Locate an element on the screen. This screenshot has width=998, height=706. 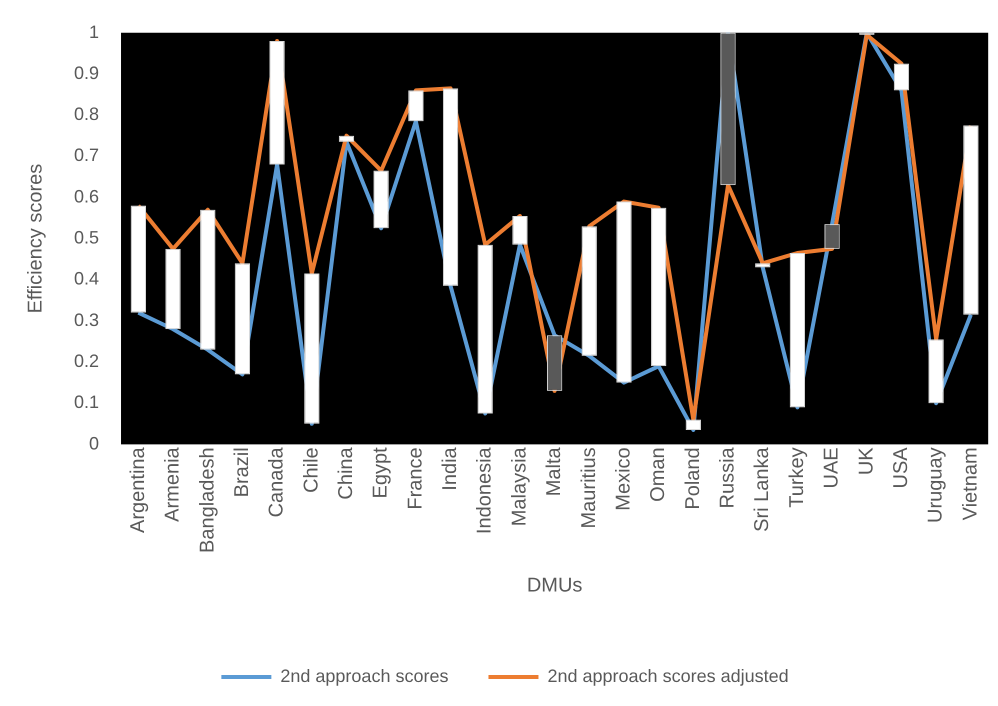
y-tick-label: 0.1 is located at coordinates (87, 402).